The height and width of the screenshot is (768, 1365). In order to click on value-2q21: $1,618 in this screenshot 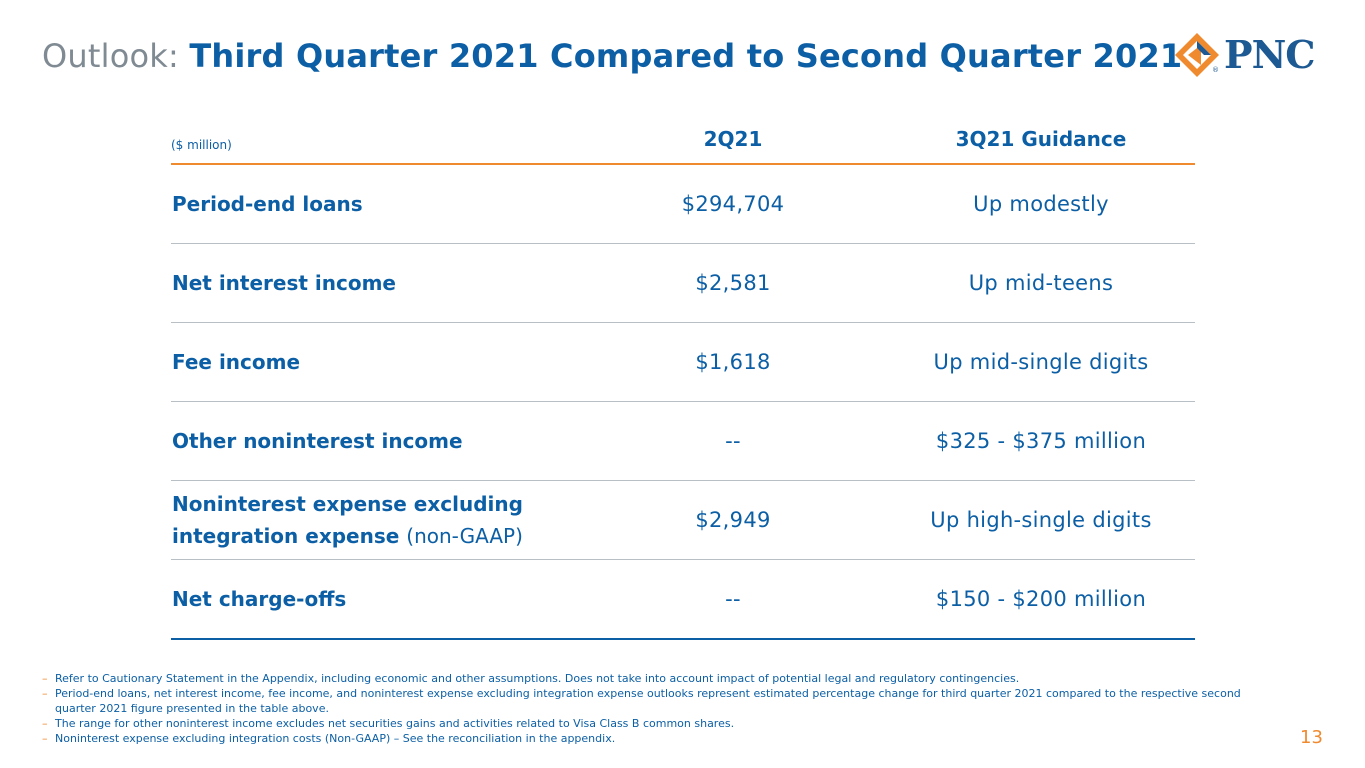, I will do `click(733, 362)`.